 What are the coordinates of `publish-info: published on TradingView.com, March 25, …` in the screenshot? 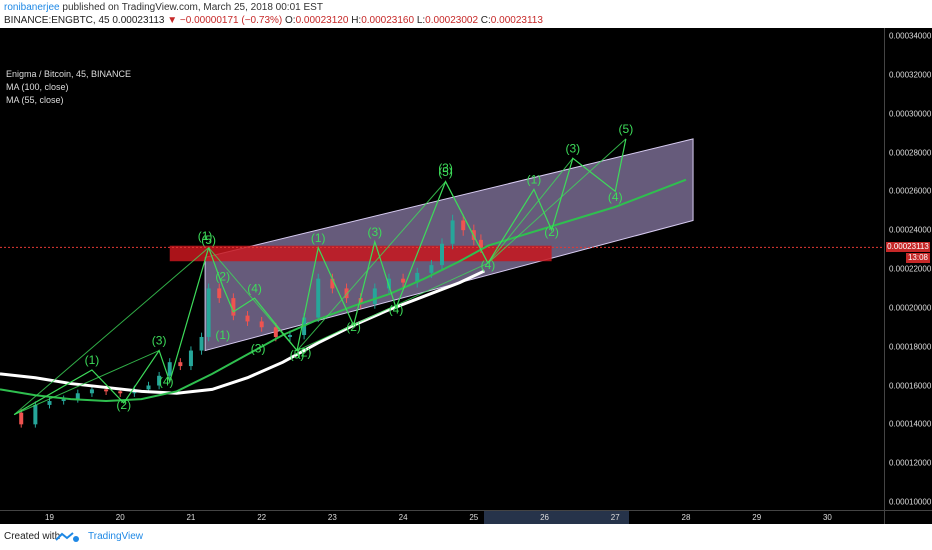 It's located at (192, 7).